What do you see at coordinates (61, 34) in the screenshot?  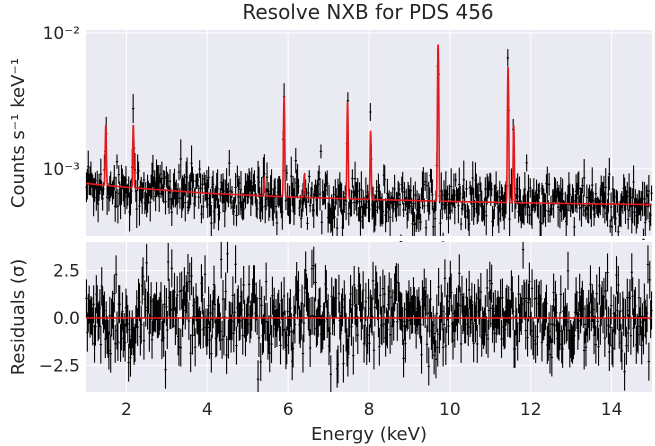 I see `spectrum-y-tick-label: 10⁻²` at bounding box center [61, 34].